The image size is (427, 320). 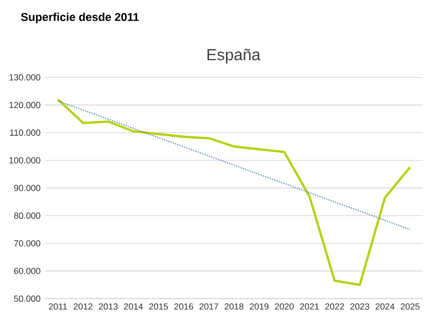 I want to click on x-tick-label: 2017, so click(x=209, y=306).